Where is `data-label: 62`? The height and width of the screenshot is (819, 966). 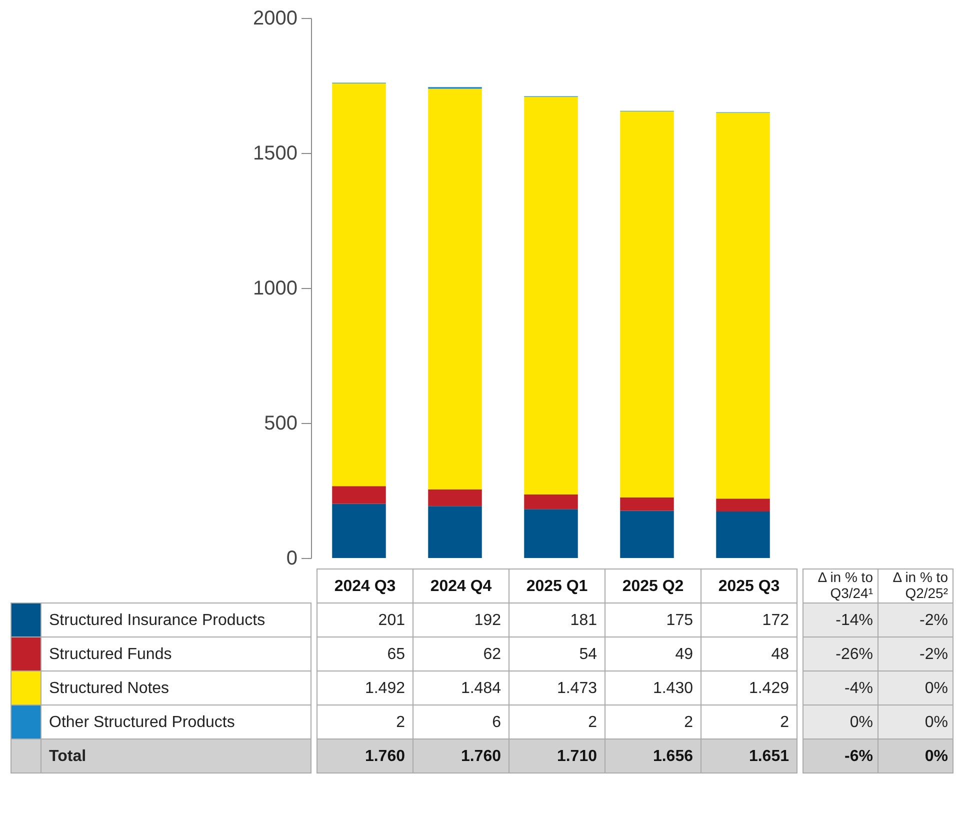
data-label: 62 is located at coordinates (492, 654).